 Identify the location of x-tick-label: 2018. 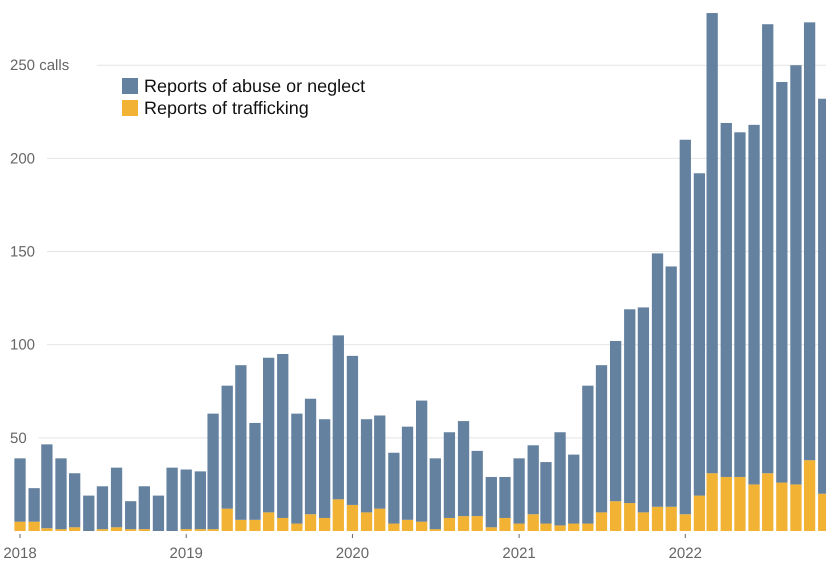
(20, 553).